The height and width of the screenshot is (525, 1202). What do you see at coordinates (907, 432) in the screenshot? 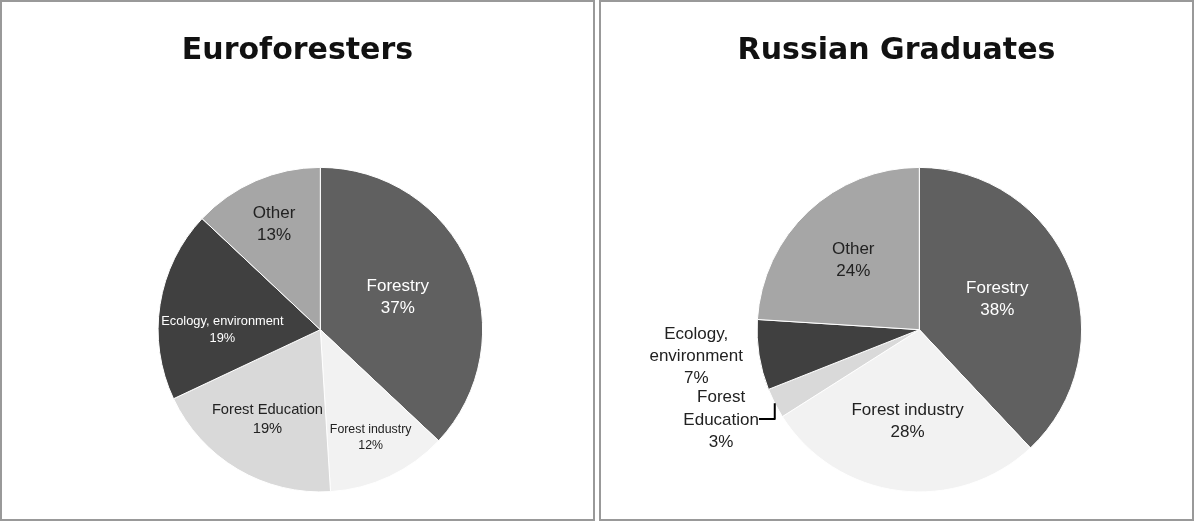
I see `data-label: 28%` at bounding box center [907, 432].